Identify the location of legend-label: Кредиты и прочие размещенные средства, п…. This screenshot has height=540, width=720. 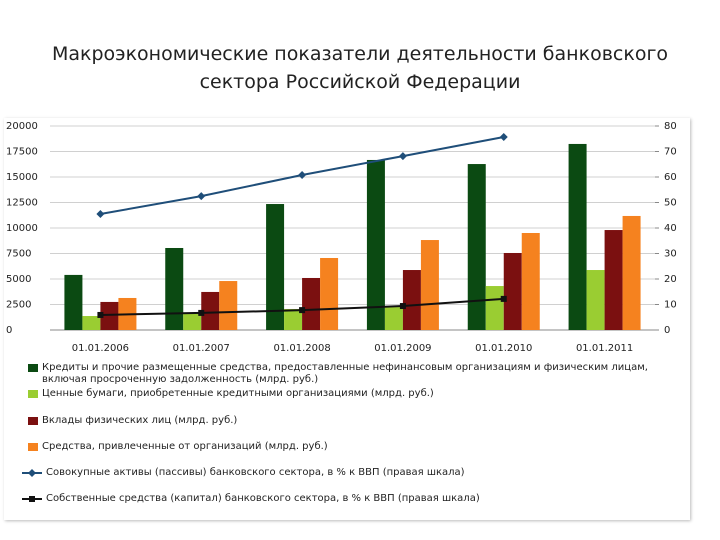
(345, 373).